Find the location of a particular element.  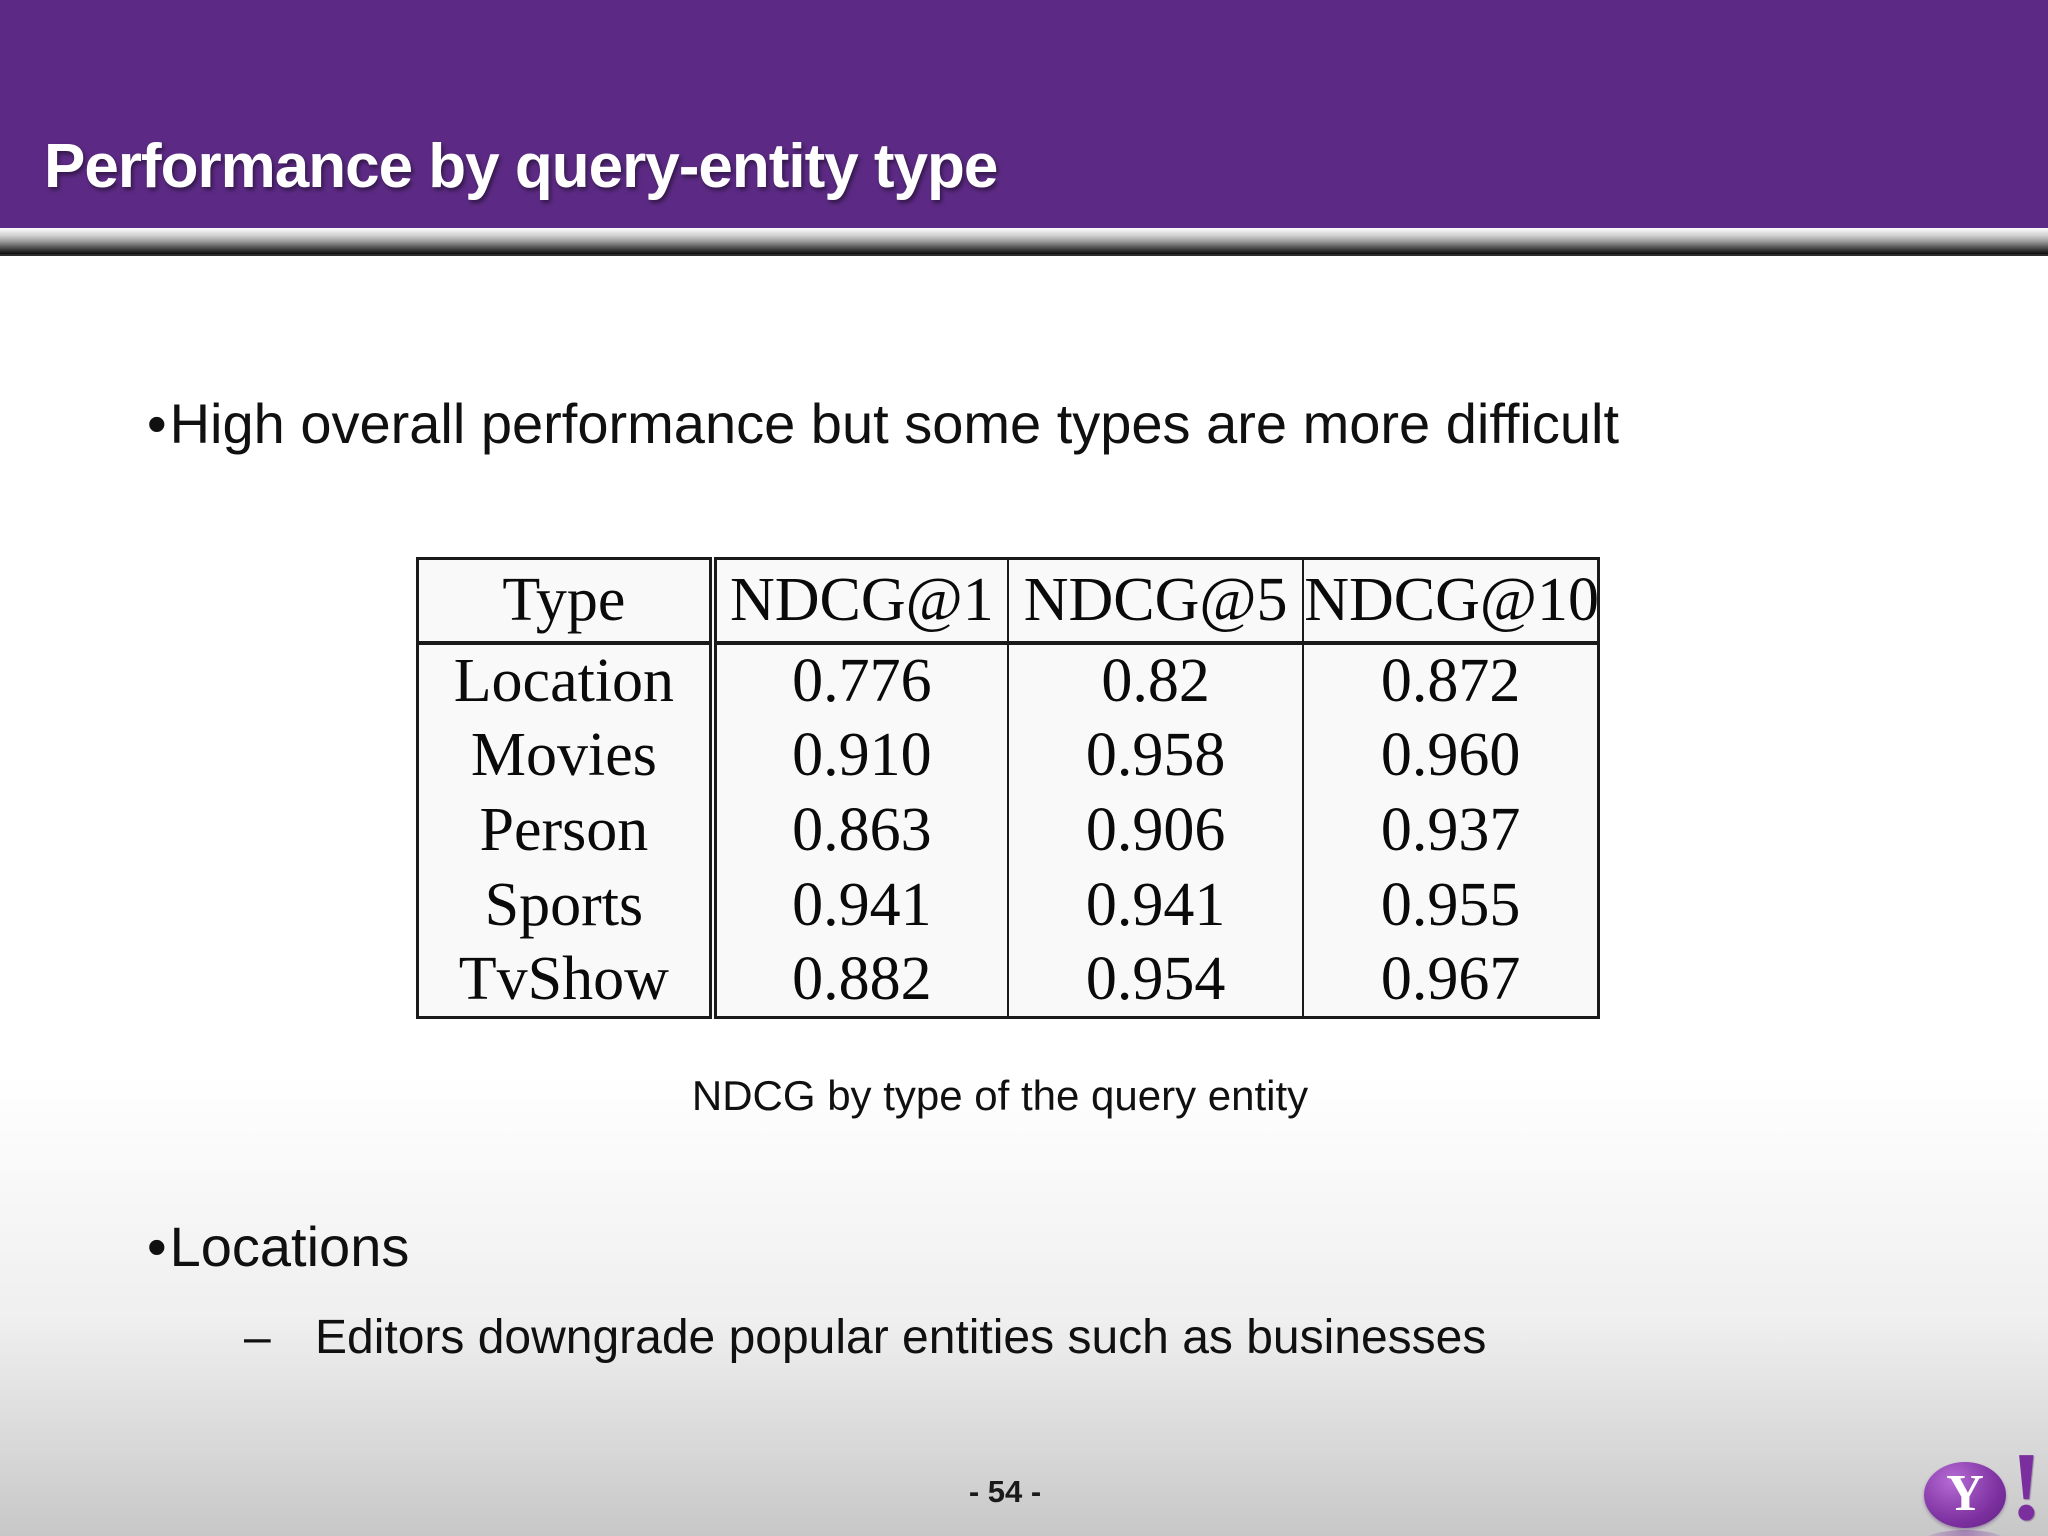

logo-reflection is located at coordinates (1965, 1533).